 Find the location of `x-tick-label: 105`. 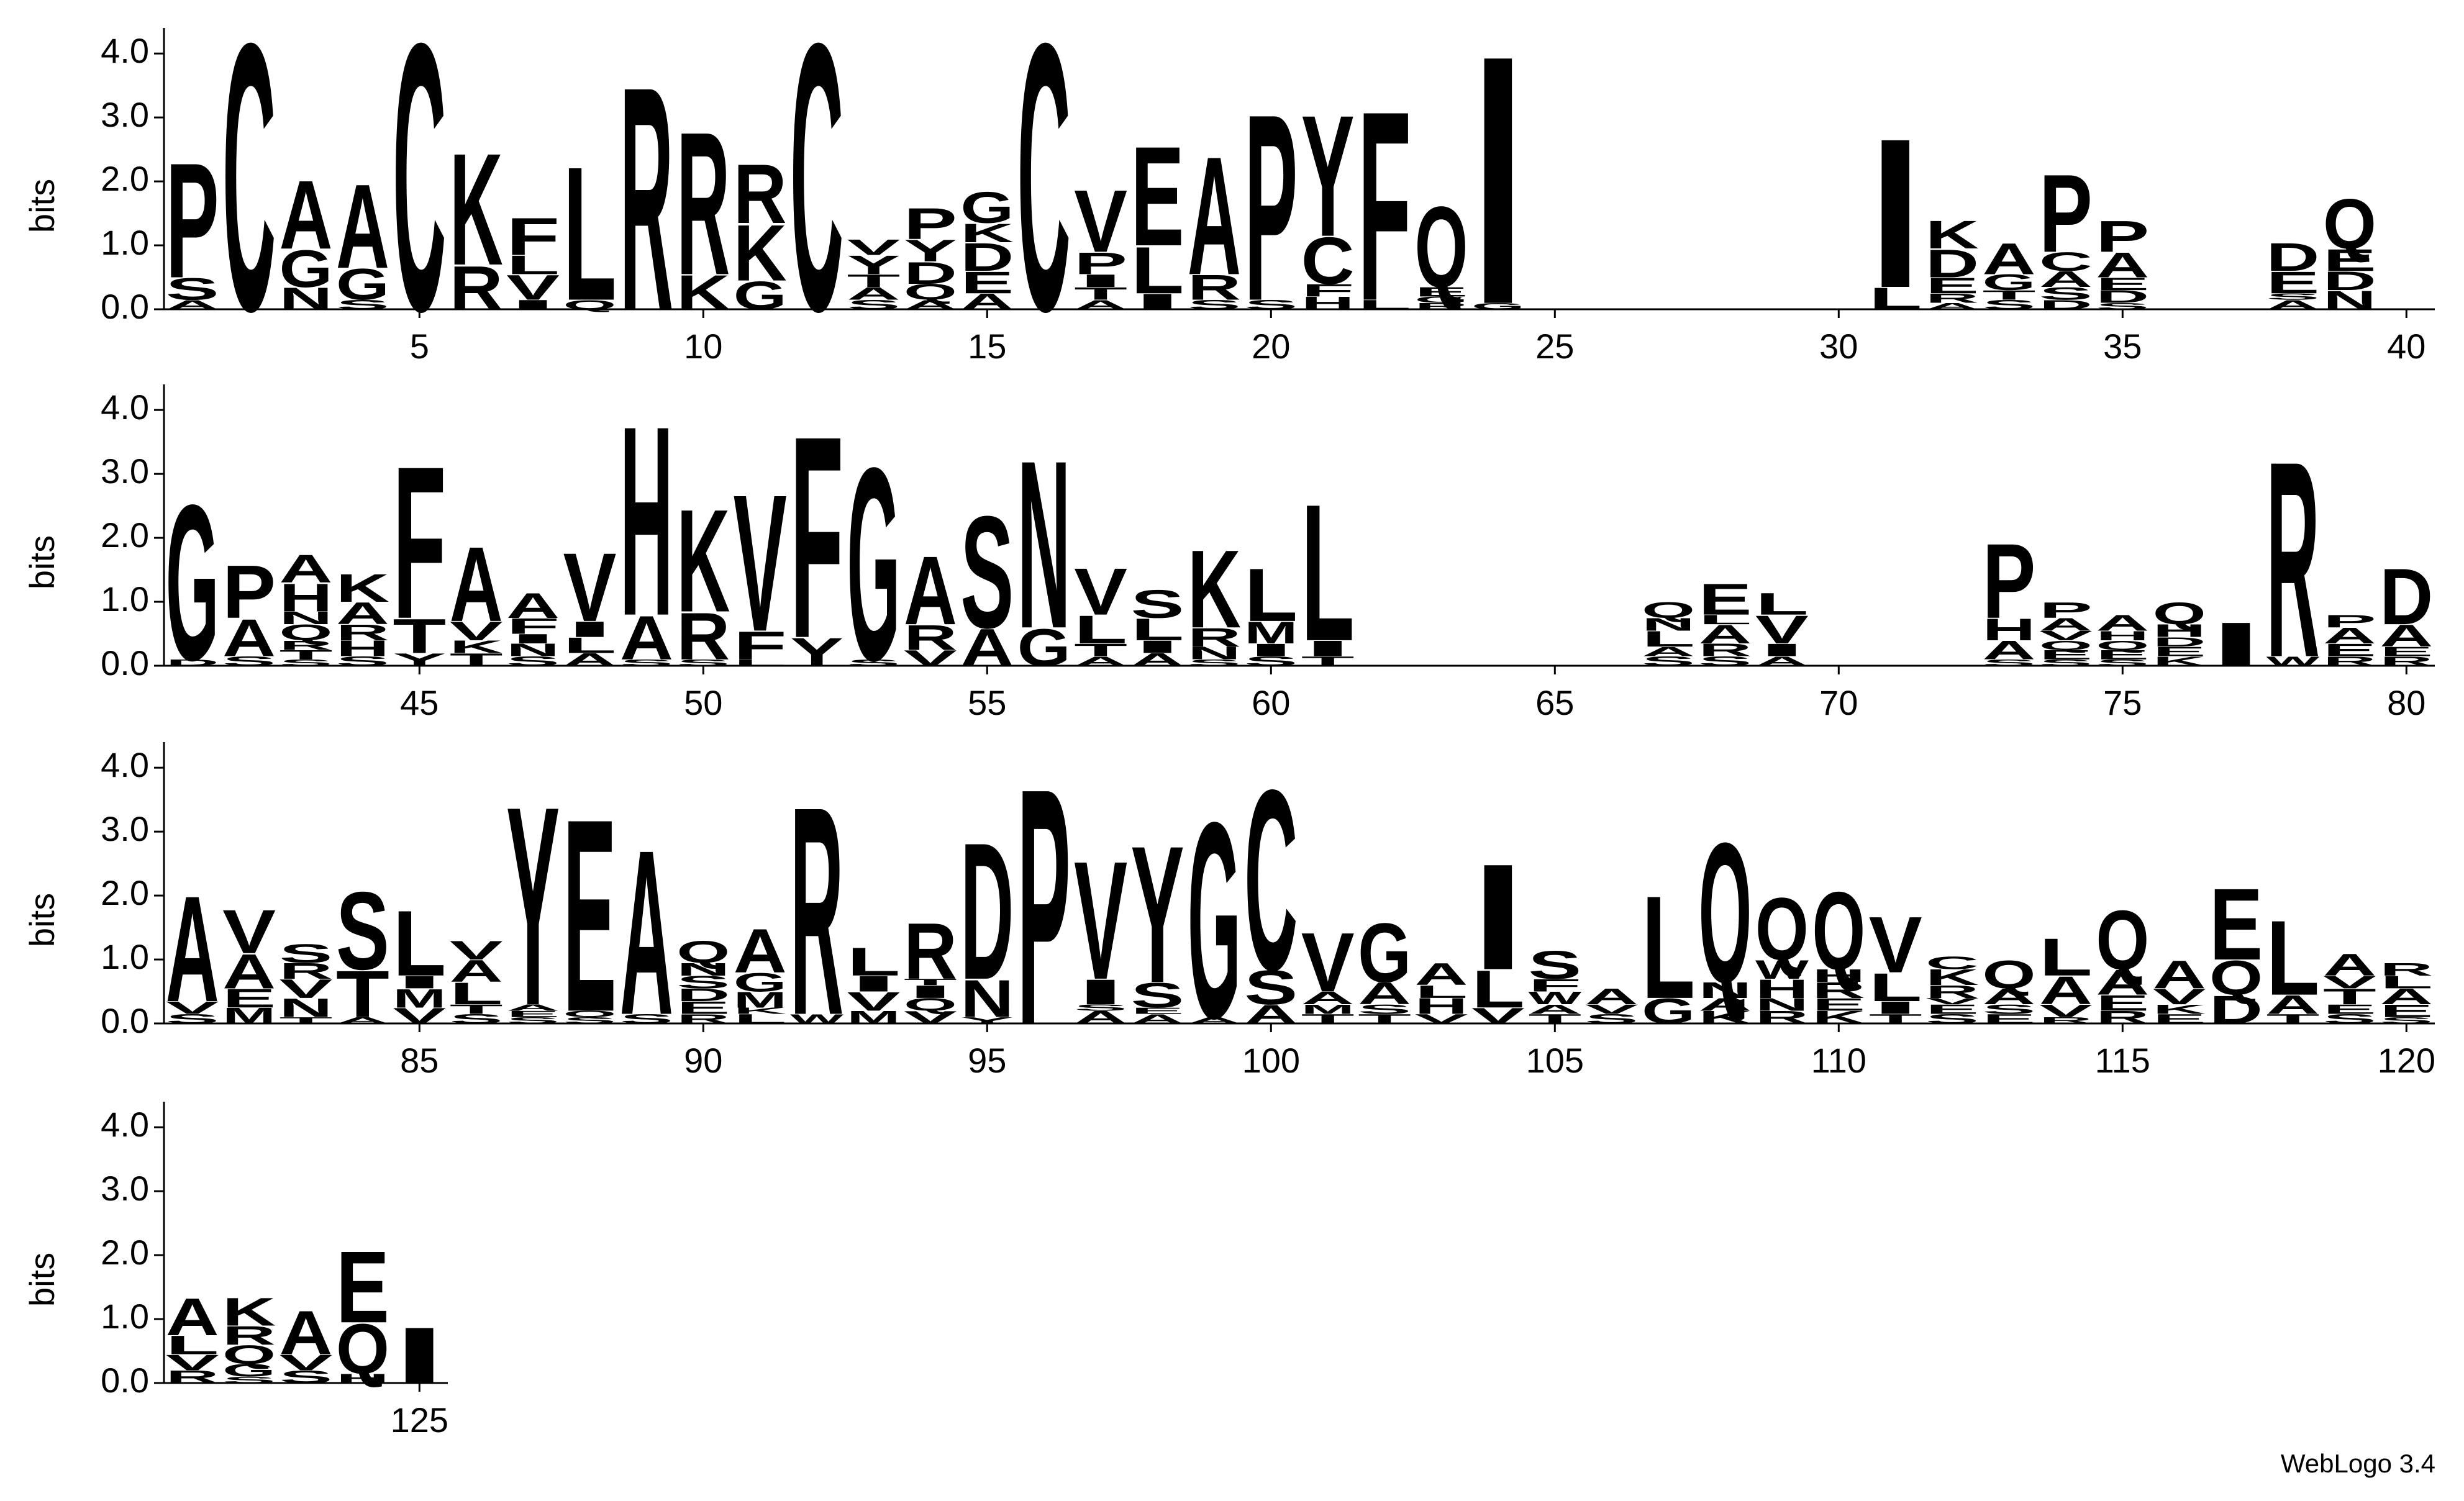

x-tick-label: 105 is located at coordinates (1555, 1060).